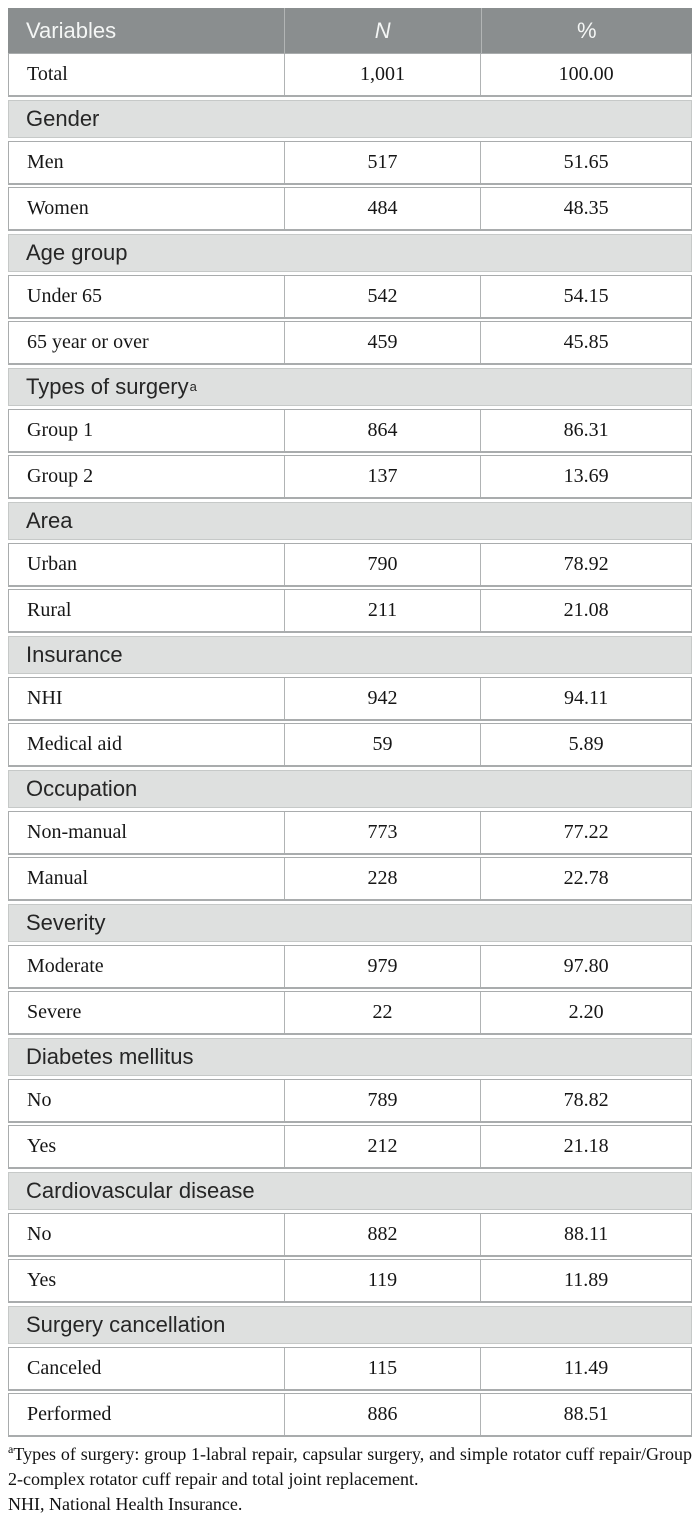 This screenshot has height=1523, width=700. Describe the element at coordinates (381, 296) in the screenshot. I see `row-n-cell: 542` at that location.